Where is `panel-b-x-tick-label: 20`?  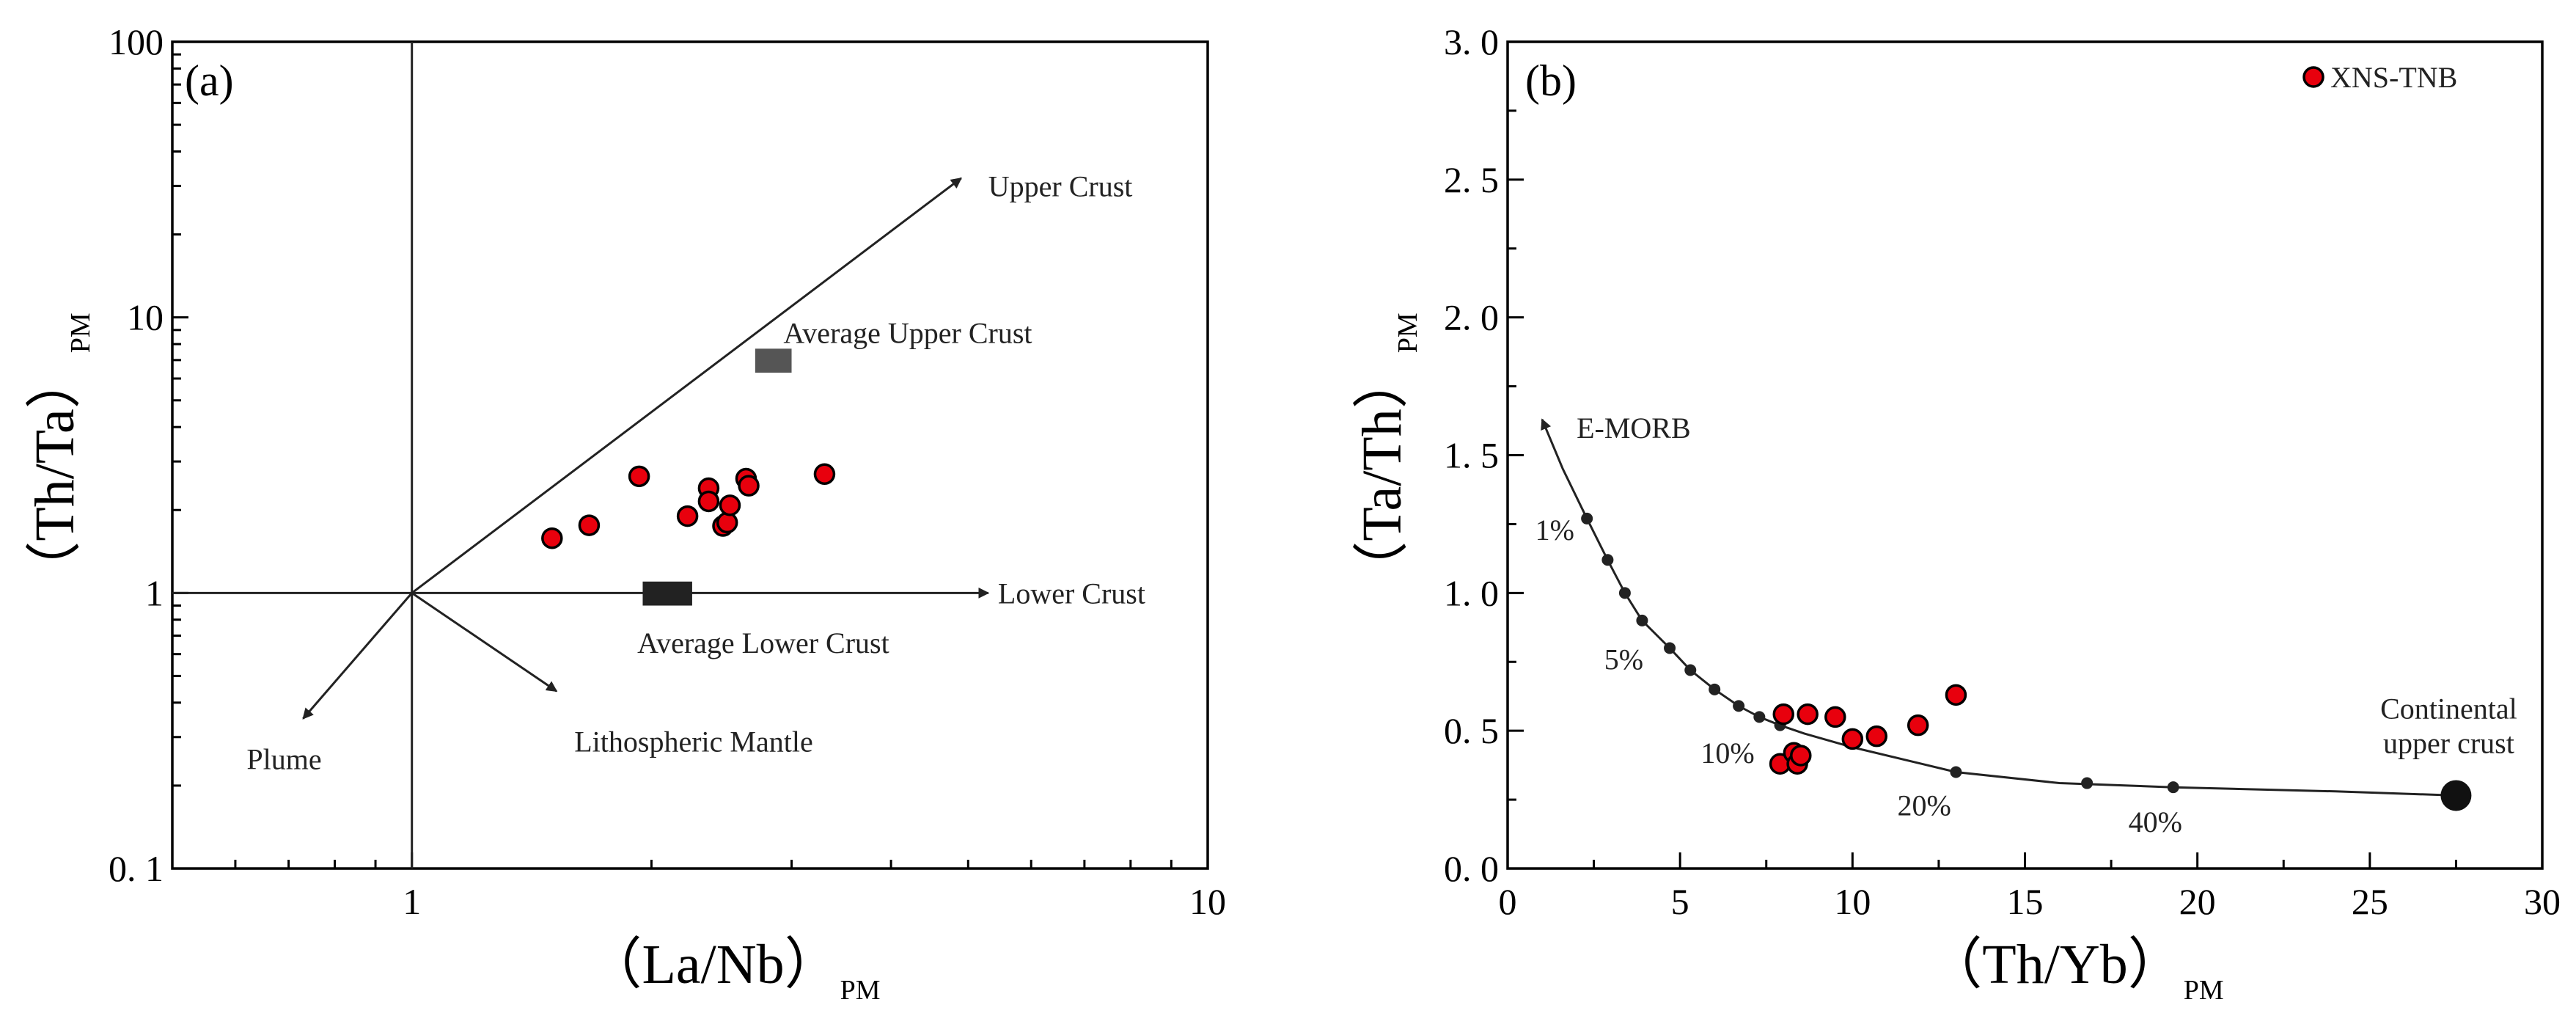
panel-b-x-tick-label: 20 is located at coordinates (2197, 901).